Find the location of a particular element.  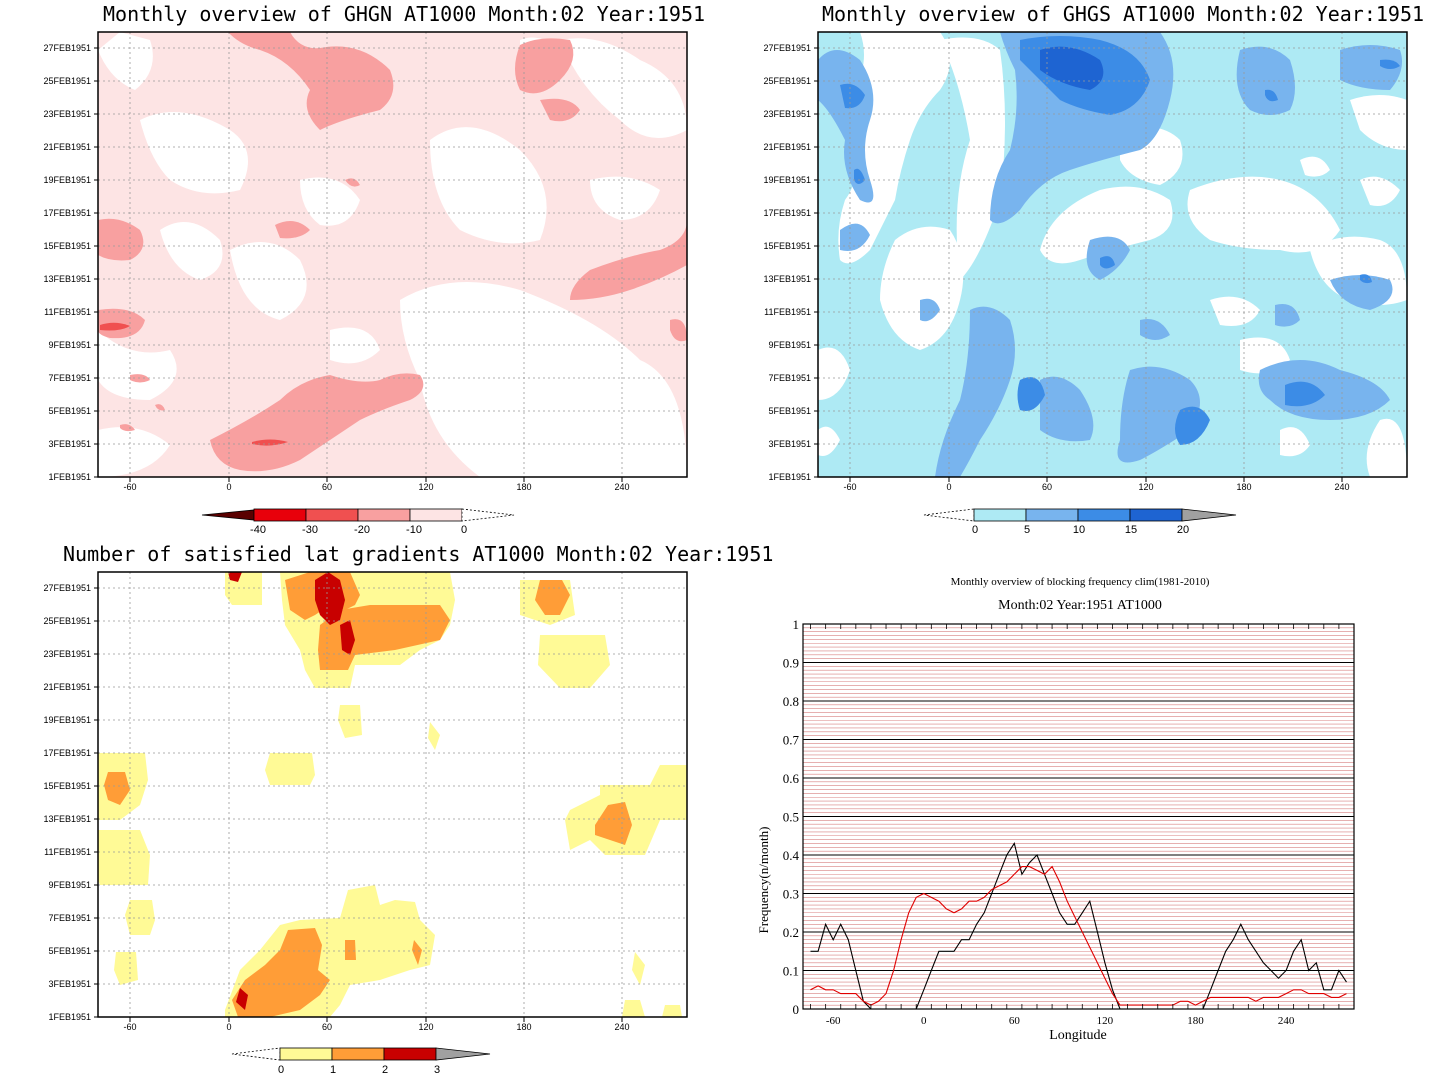

colorbar-label: -20 is located at coordinates (362, 530).